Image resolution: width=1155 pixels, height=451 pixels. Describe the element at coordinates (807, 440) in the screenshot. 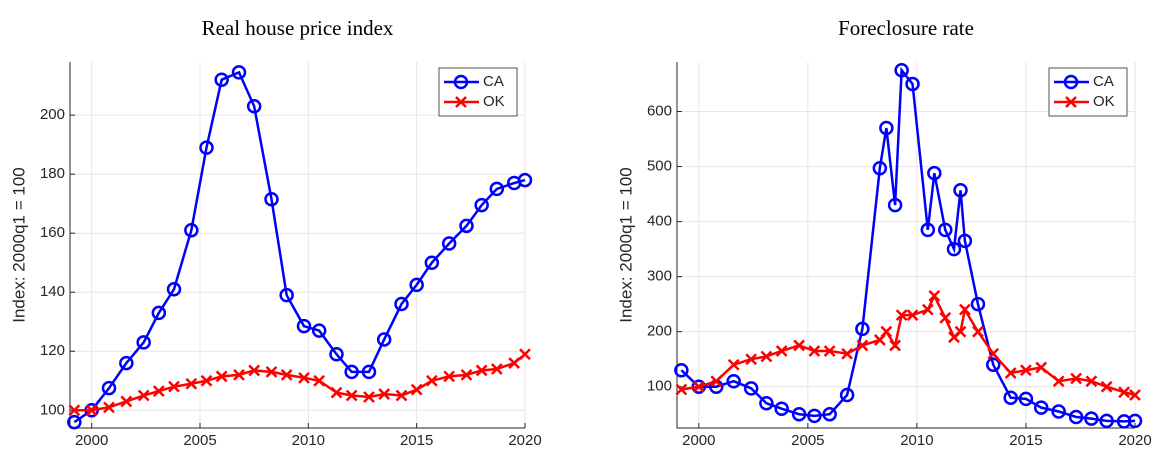

I see `x-tick-label: 2005` at that location.